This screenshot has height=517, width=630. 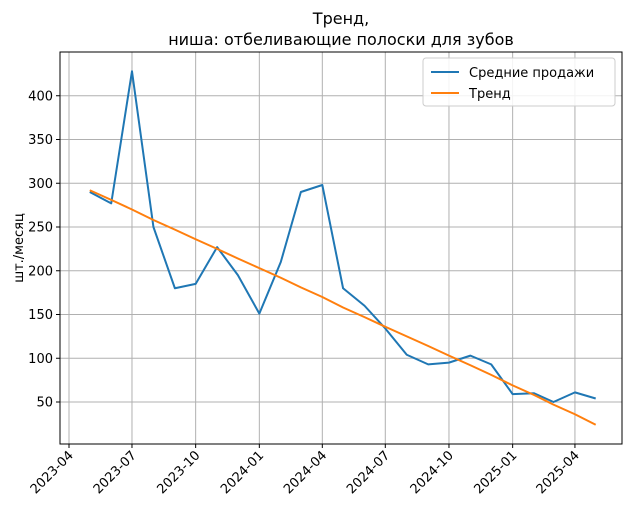 I want to click on y-tick-label: 200, so click(x=40, y=271).